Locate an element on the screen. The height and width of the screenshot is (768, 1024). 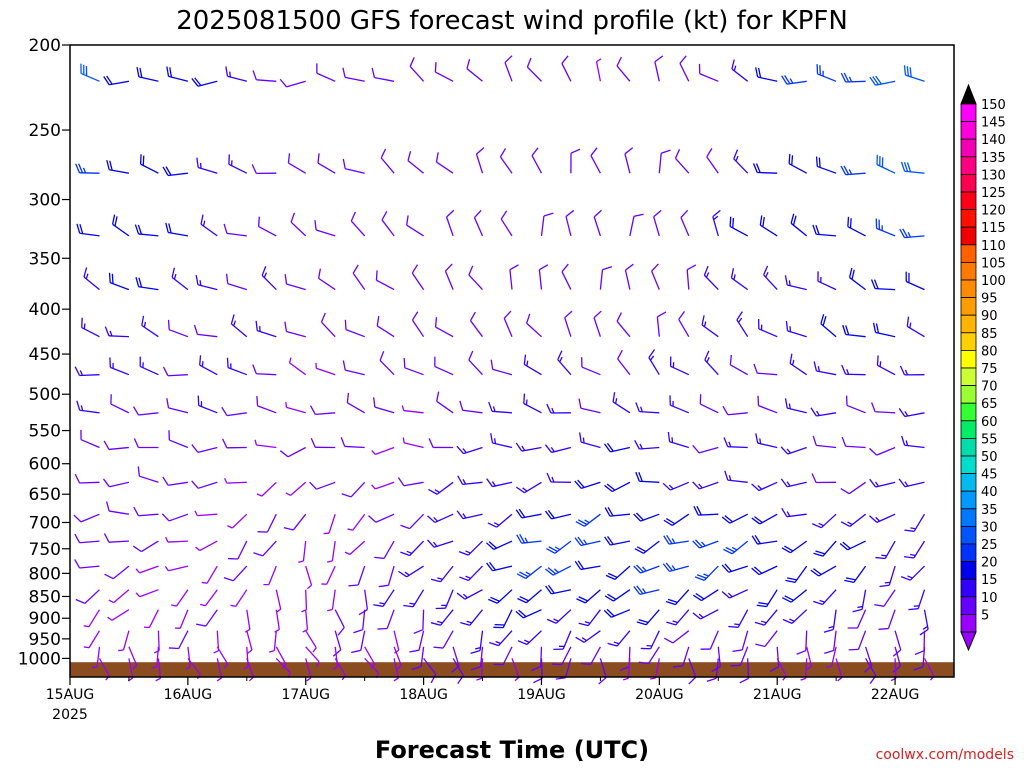
x-tick-label: 18AUG is located at coordinates (423, 695).